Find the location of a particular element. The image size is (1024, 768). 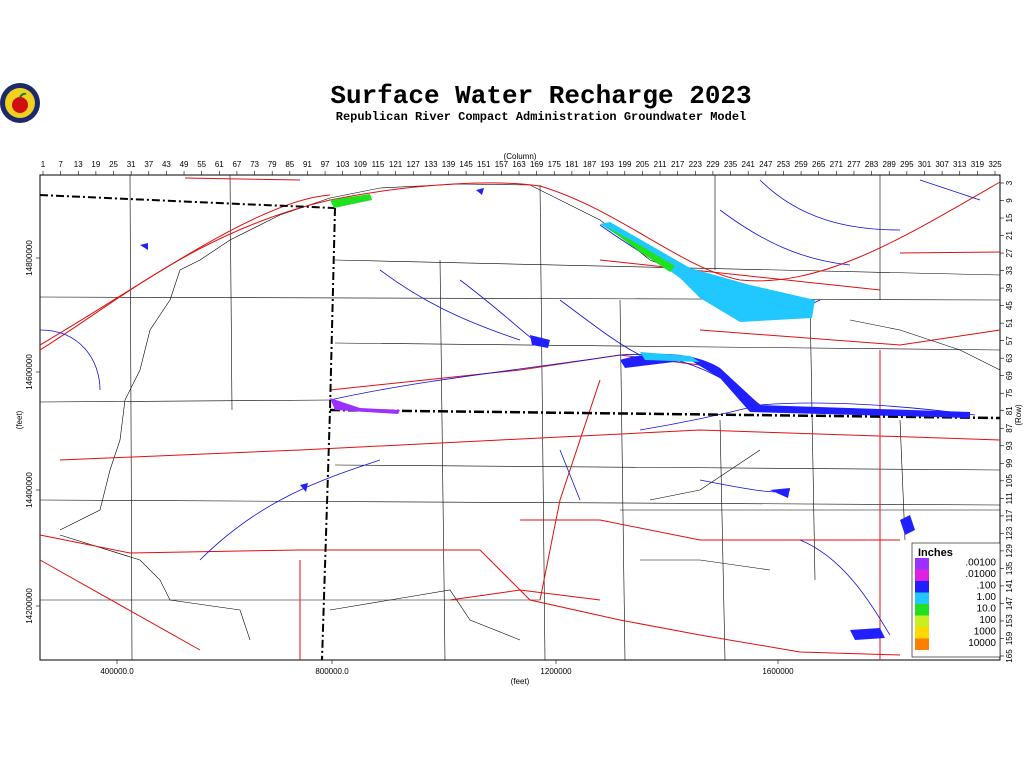

column-tick-label: 151 is located at coordinates (484, 164).